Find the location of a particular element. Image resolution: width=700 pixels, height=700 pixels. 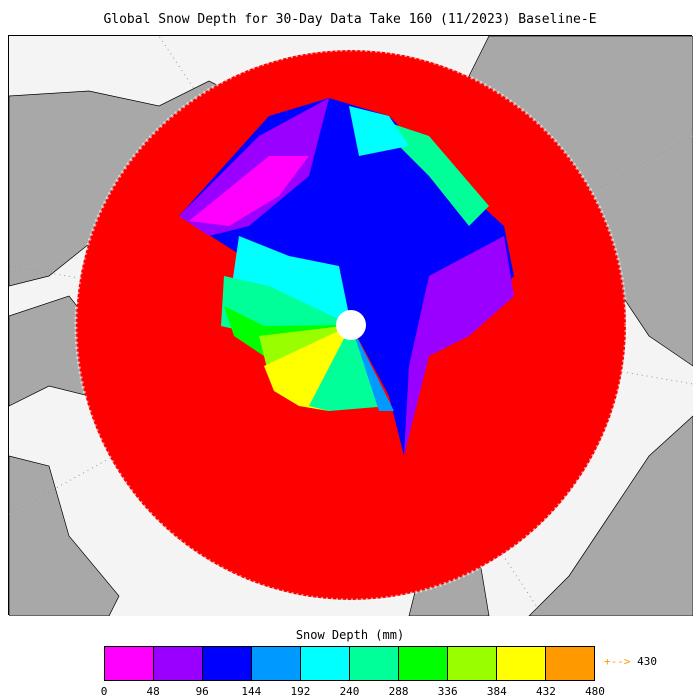

tick-label: 48 is located at coordinates (153, 691).